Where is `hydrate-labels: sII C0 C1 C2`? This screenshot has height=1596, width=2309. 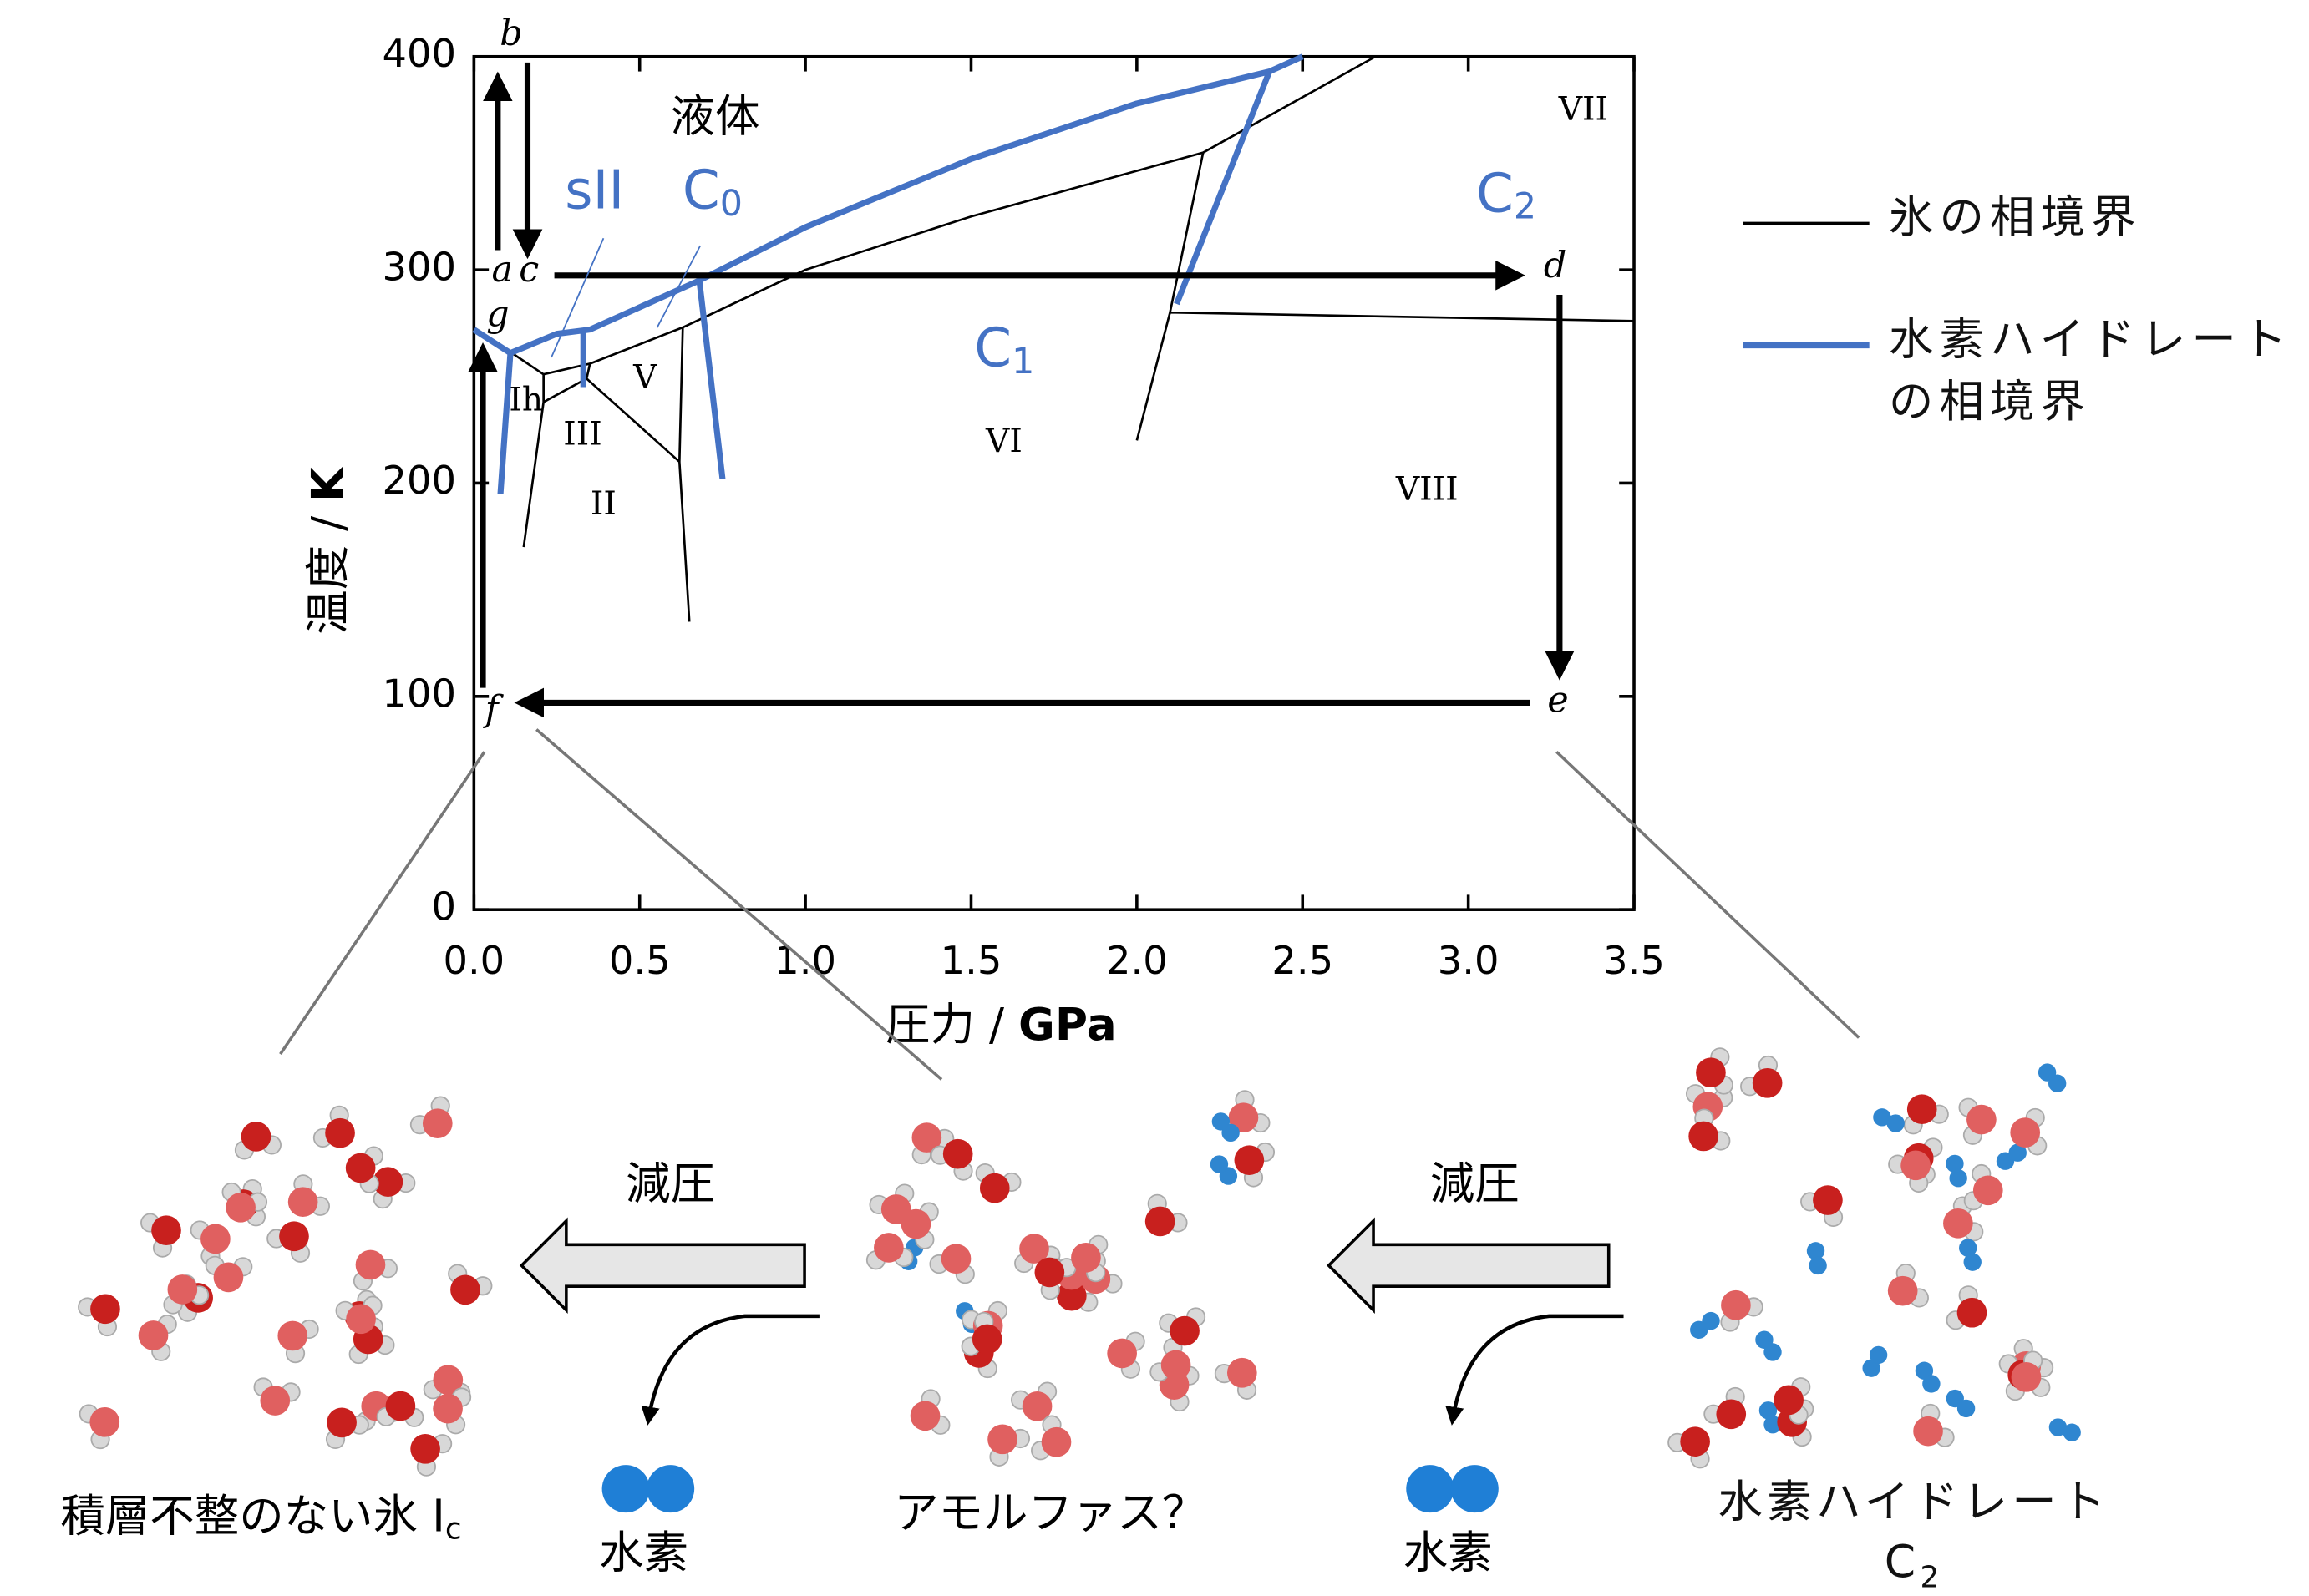
hydrate-labels: sII C0 C1 C2 is located at coordinates (1050, 271).